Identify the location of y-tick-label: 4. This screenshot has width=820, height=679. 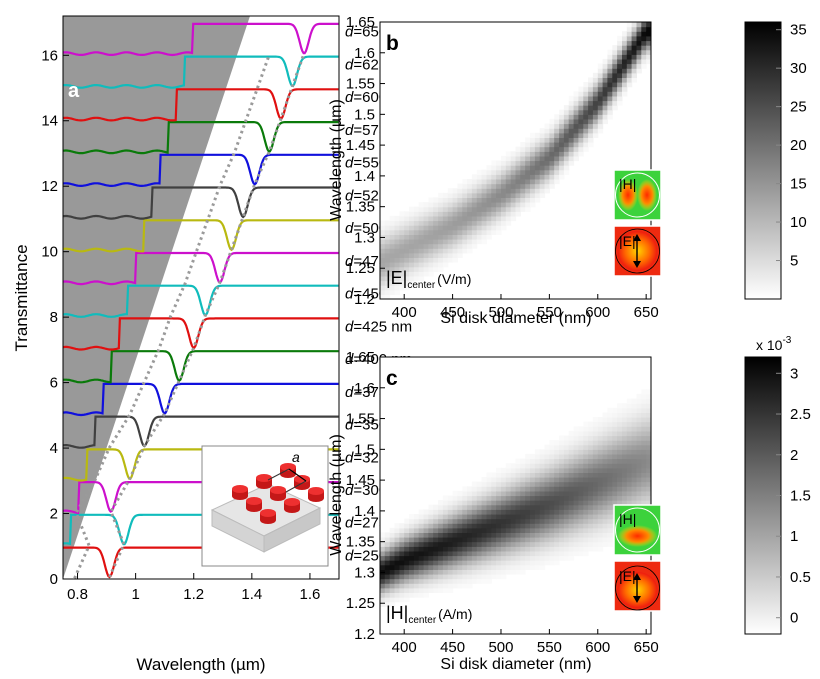
(54, 448).